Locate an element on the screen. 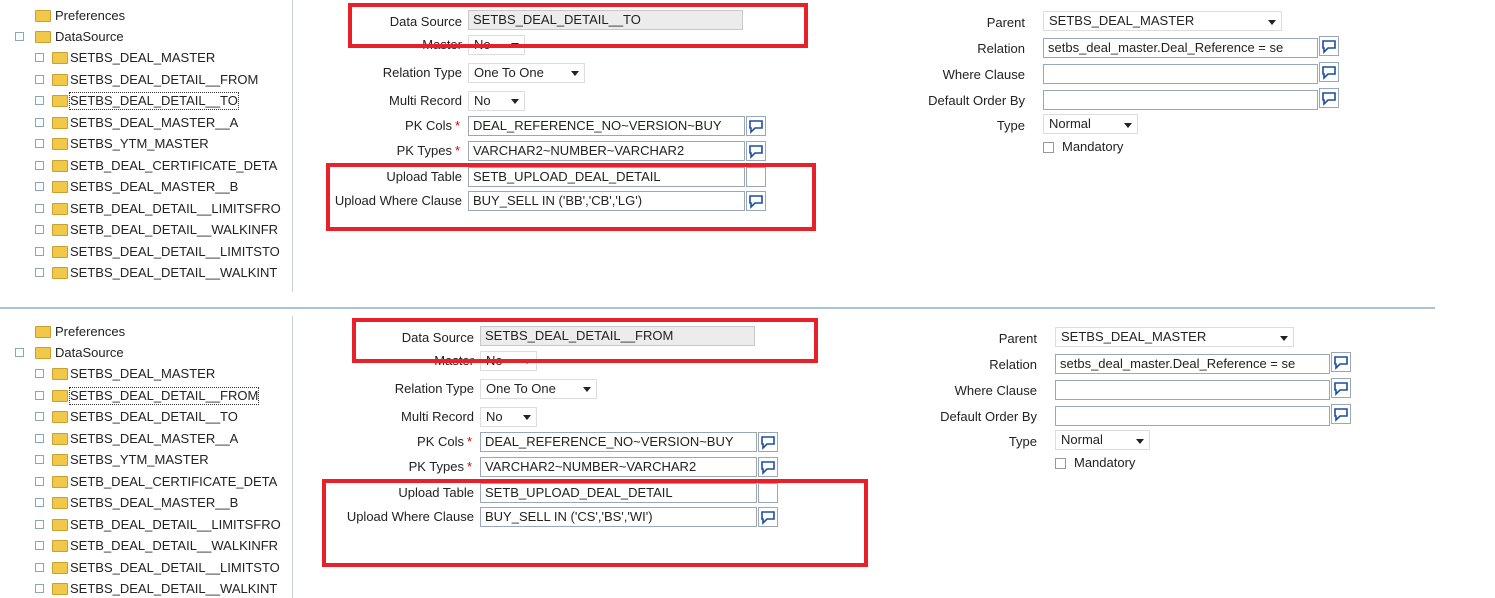 Image resolution: width=1495 pixels, height=598 pixels. field-label: Relation is located at coordinates (1001, 48).